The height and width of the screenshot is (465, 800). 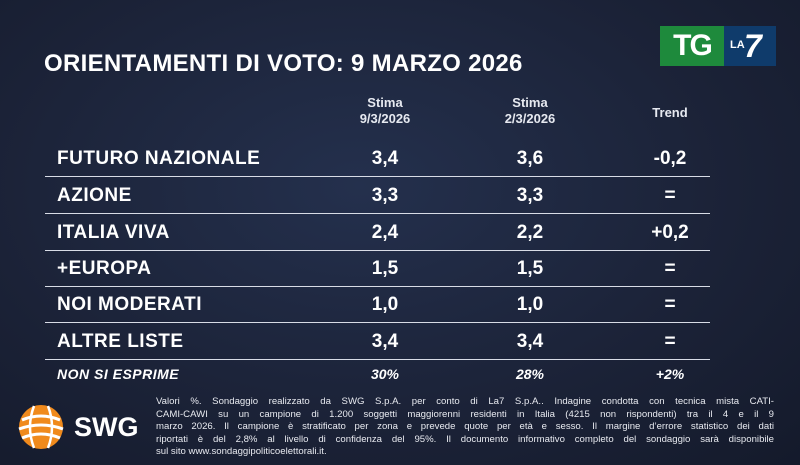 I want to click on column-header: Stima 9/3/2026, so click(x=385, y=111).